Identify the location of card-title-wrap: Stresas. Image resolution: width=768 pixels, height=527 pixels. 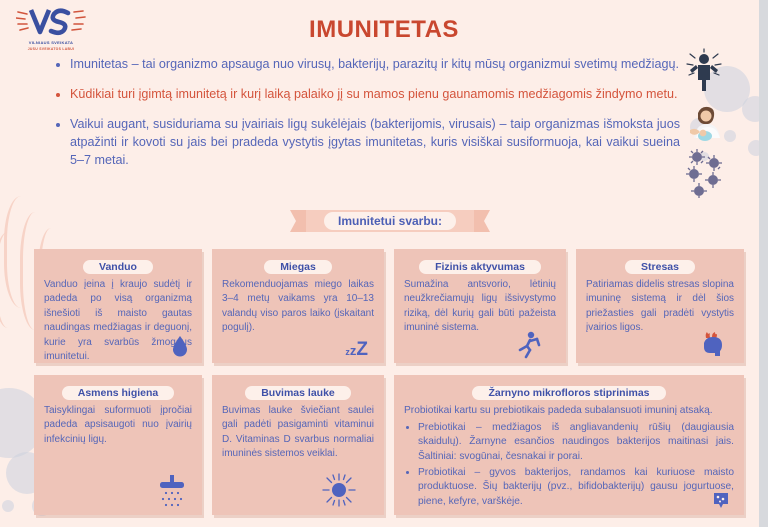
(660, 266).